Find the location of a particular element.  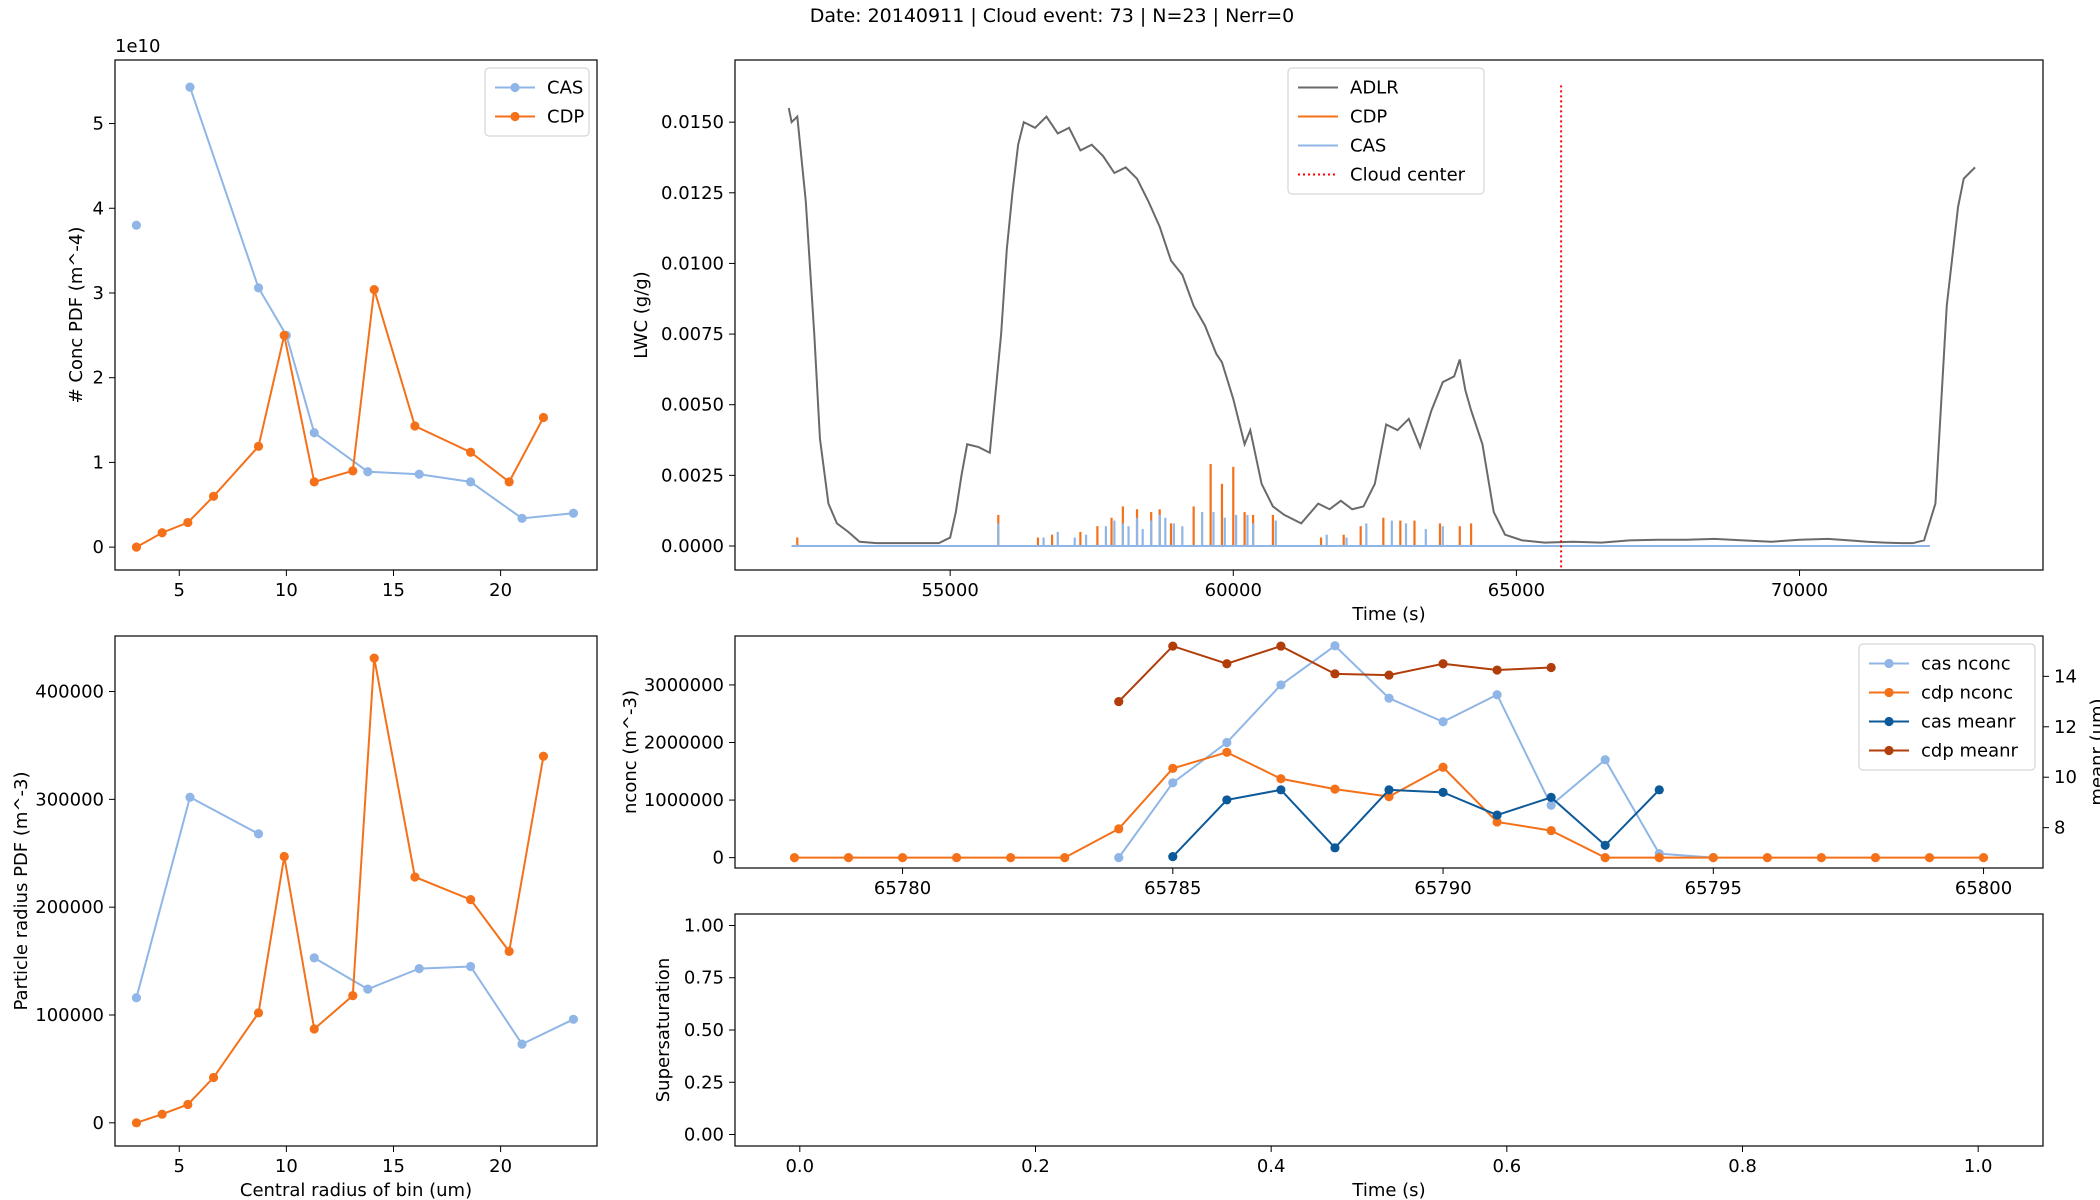

x-tick-label: 65795 is located at coordinates (1713, 888).